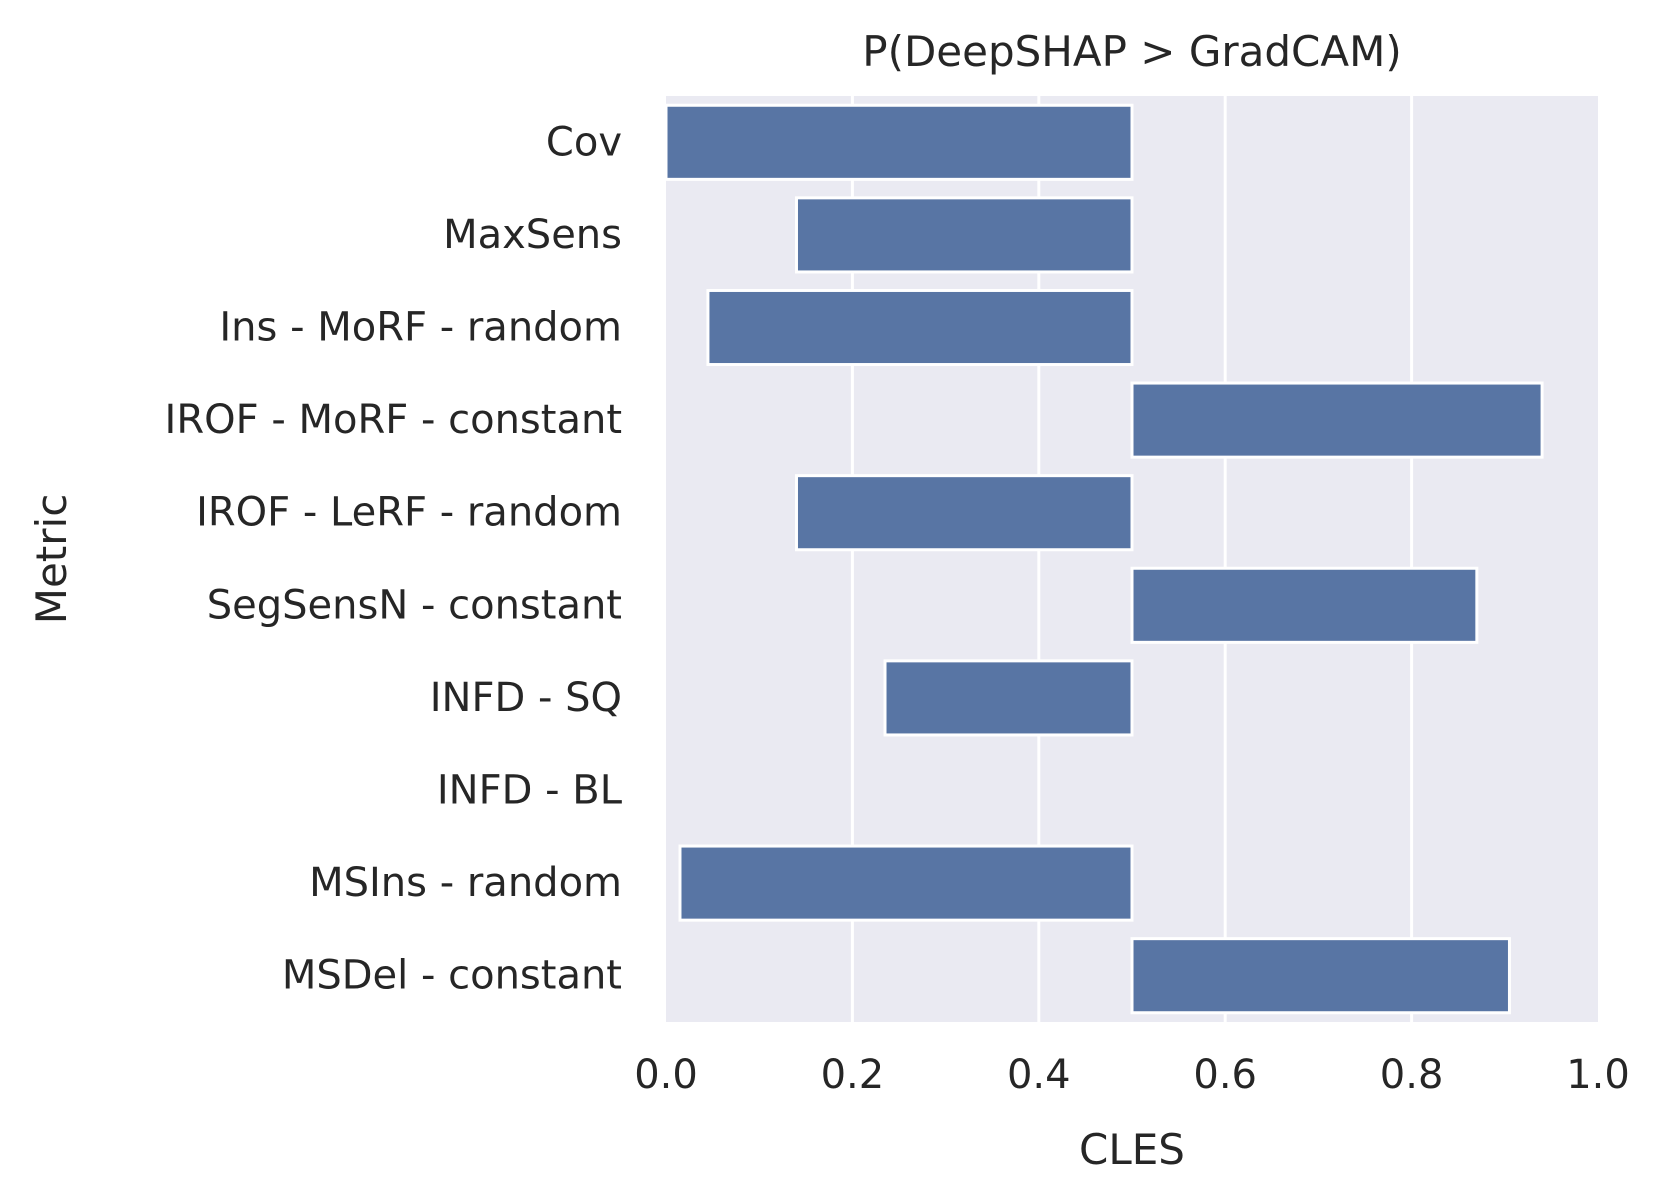  What do you see at coordinates (530, 791) in the screenshot?
I see `y-tick-label-7: INFD - BL` at bounding box center [530, 791].